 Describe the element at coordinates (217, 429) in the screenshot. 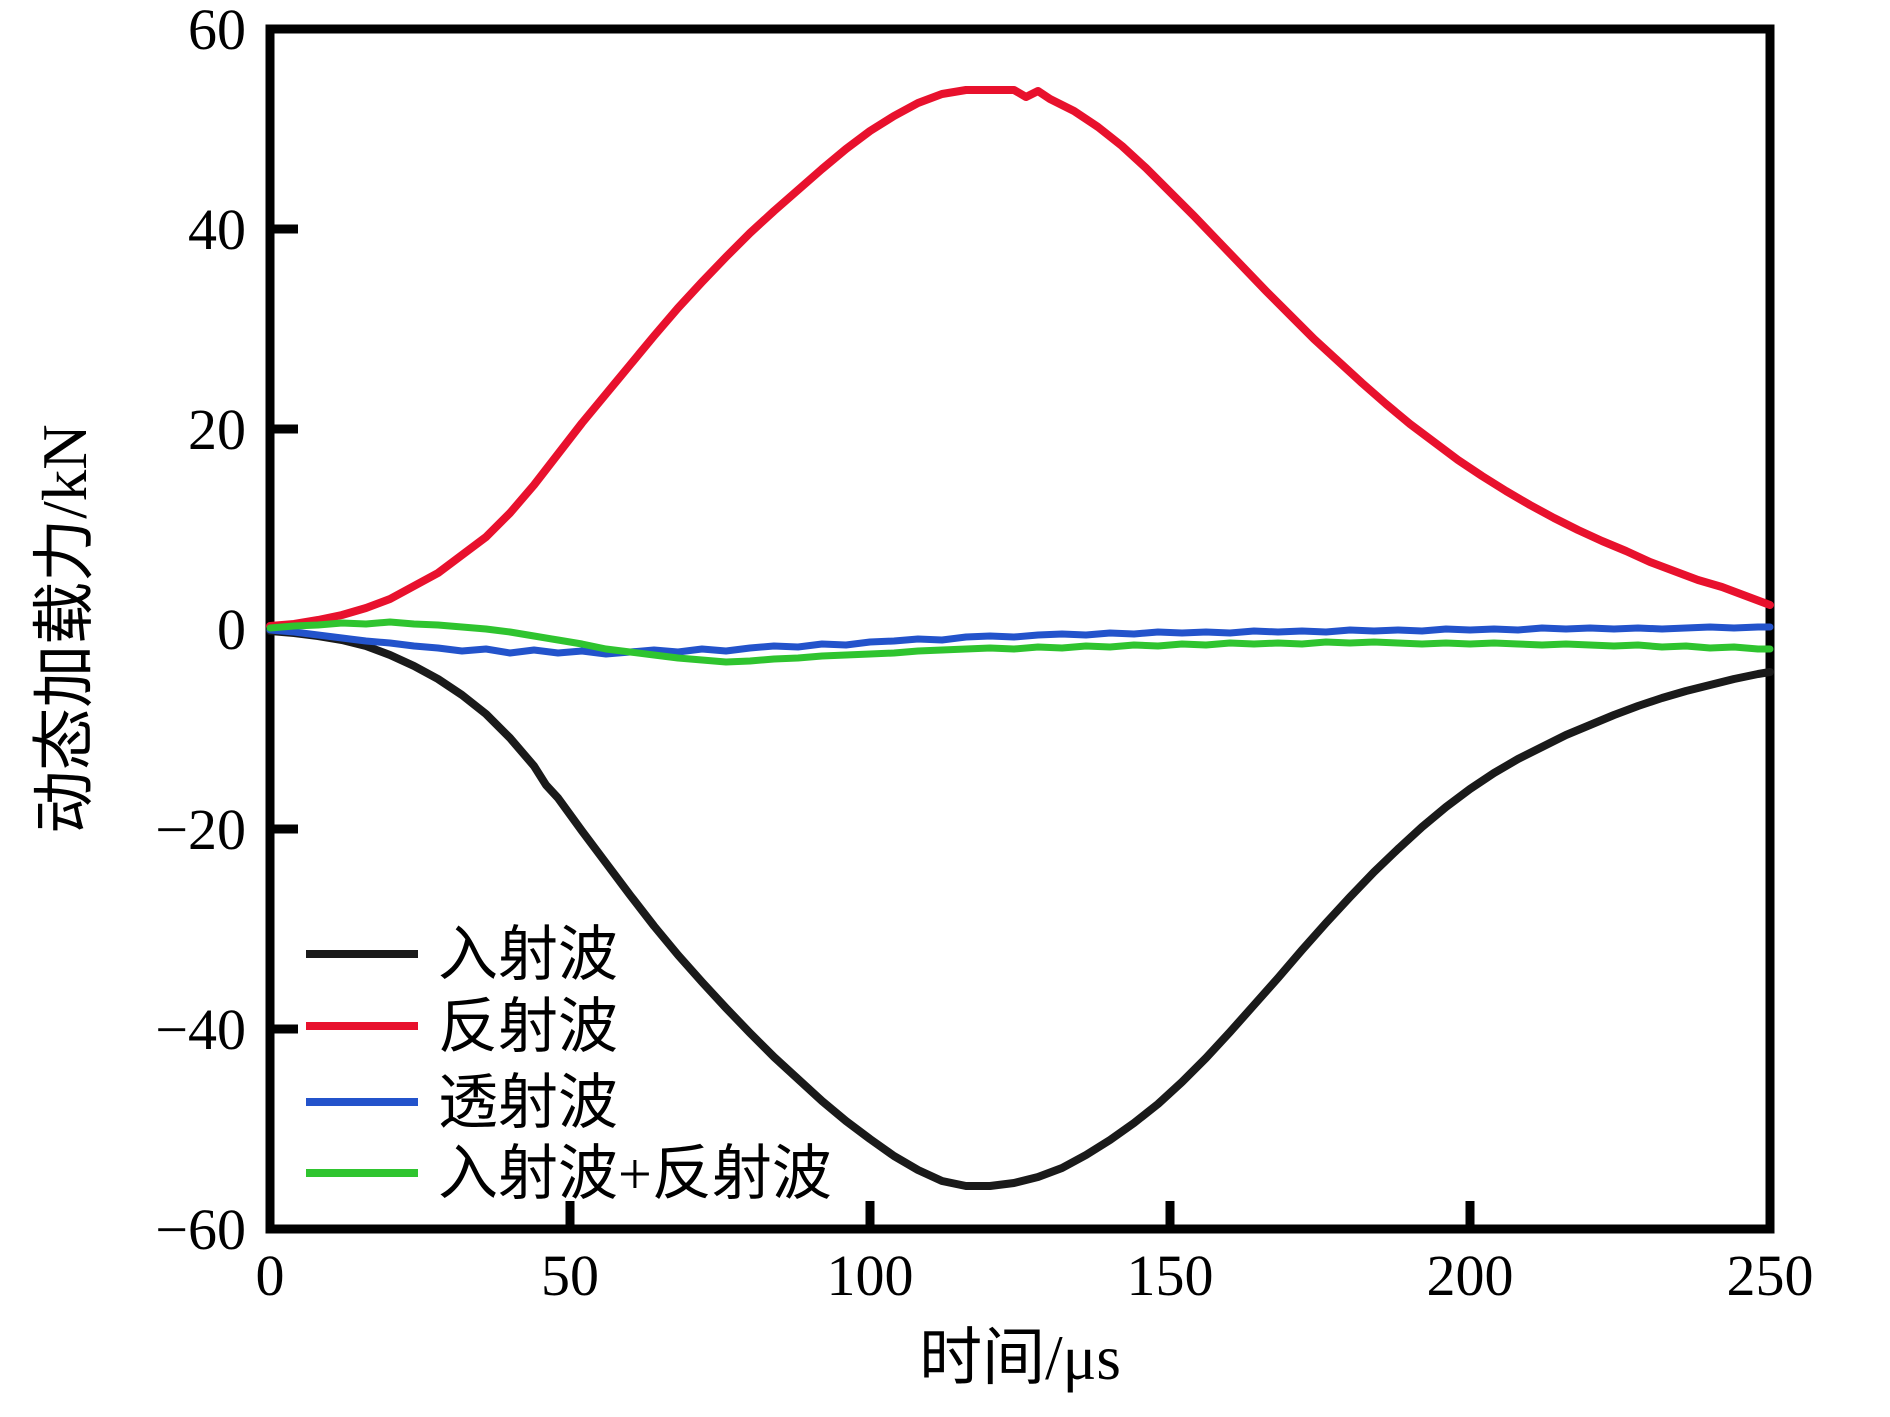

I see `y-tick-label: 20` at that location.